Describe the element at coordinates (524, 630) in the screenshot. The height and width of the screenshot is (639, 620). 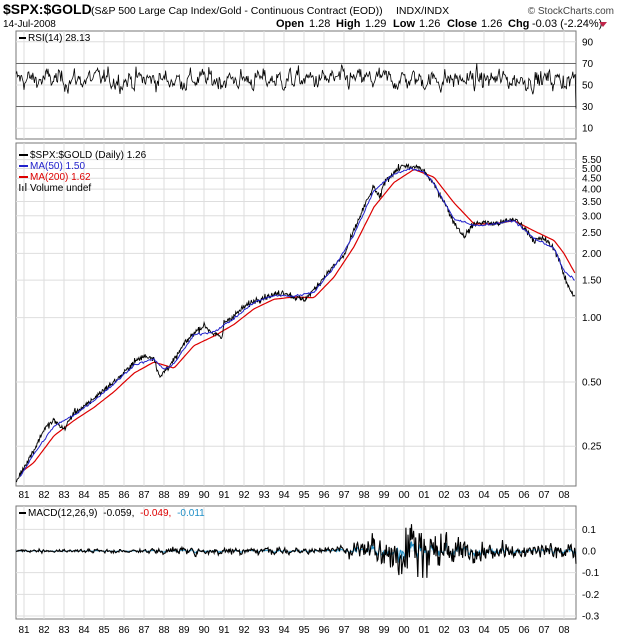
I see `x-tick-label: 06` at that location.